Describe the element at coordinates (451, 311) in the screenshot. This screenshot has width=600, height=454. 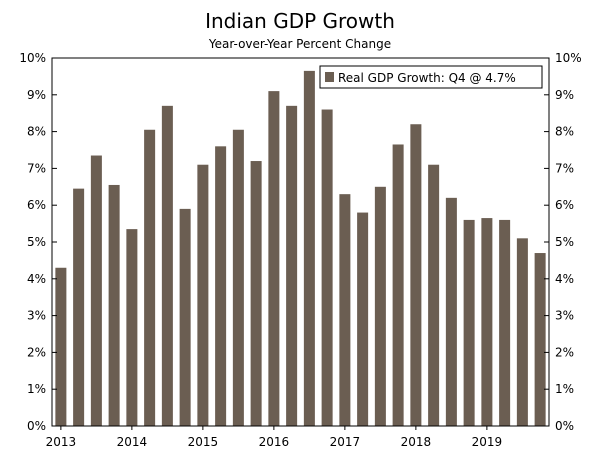
I see `bar-q23` at that location.